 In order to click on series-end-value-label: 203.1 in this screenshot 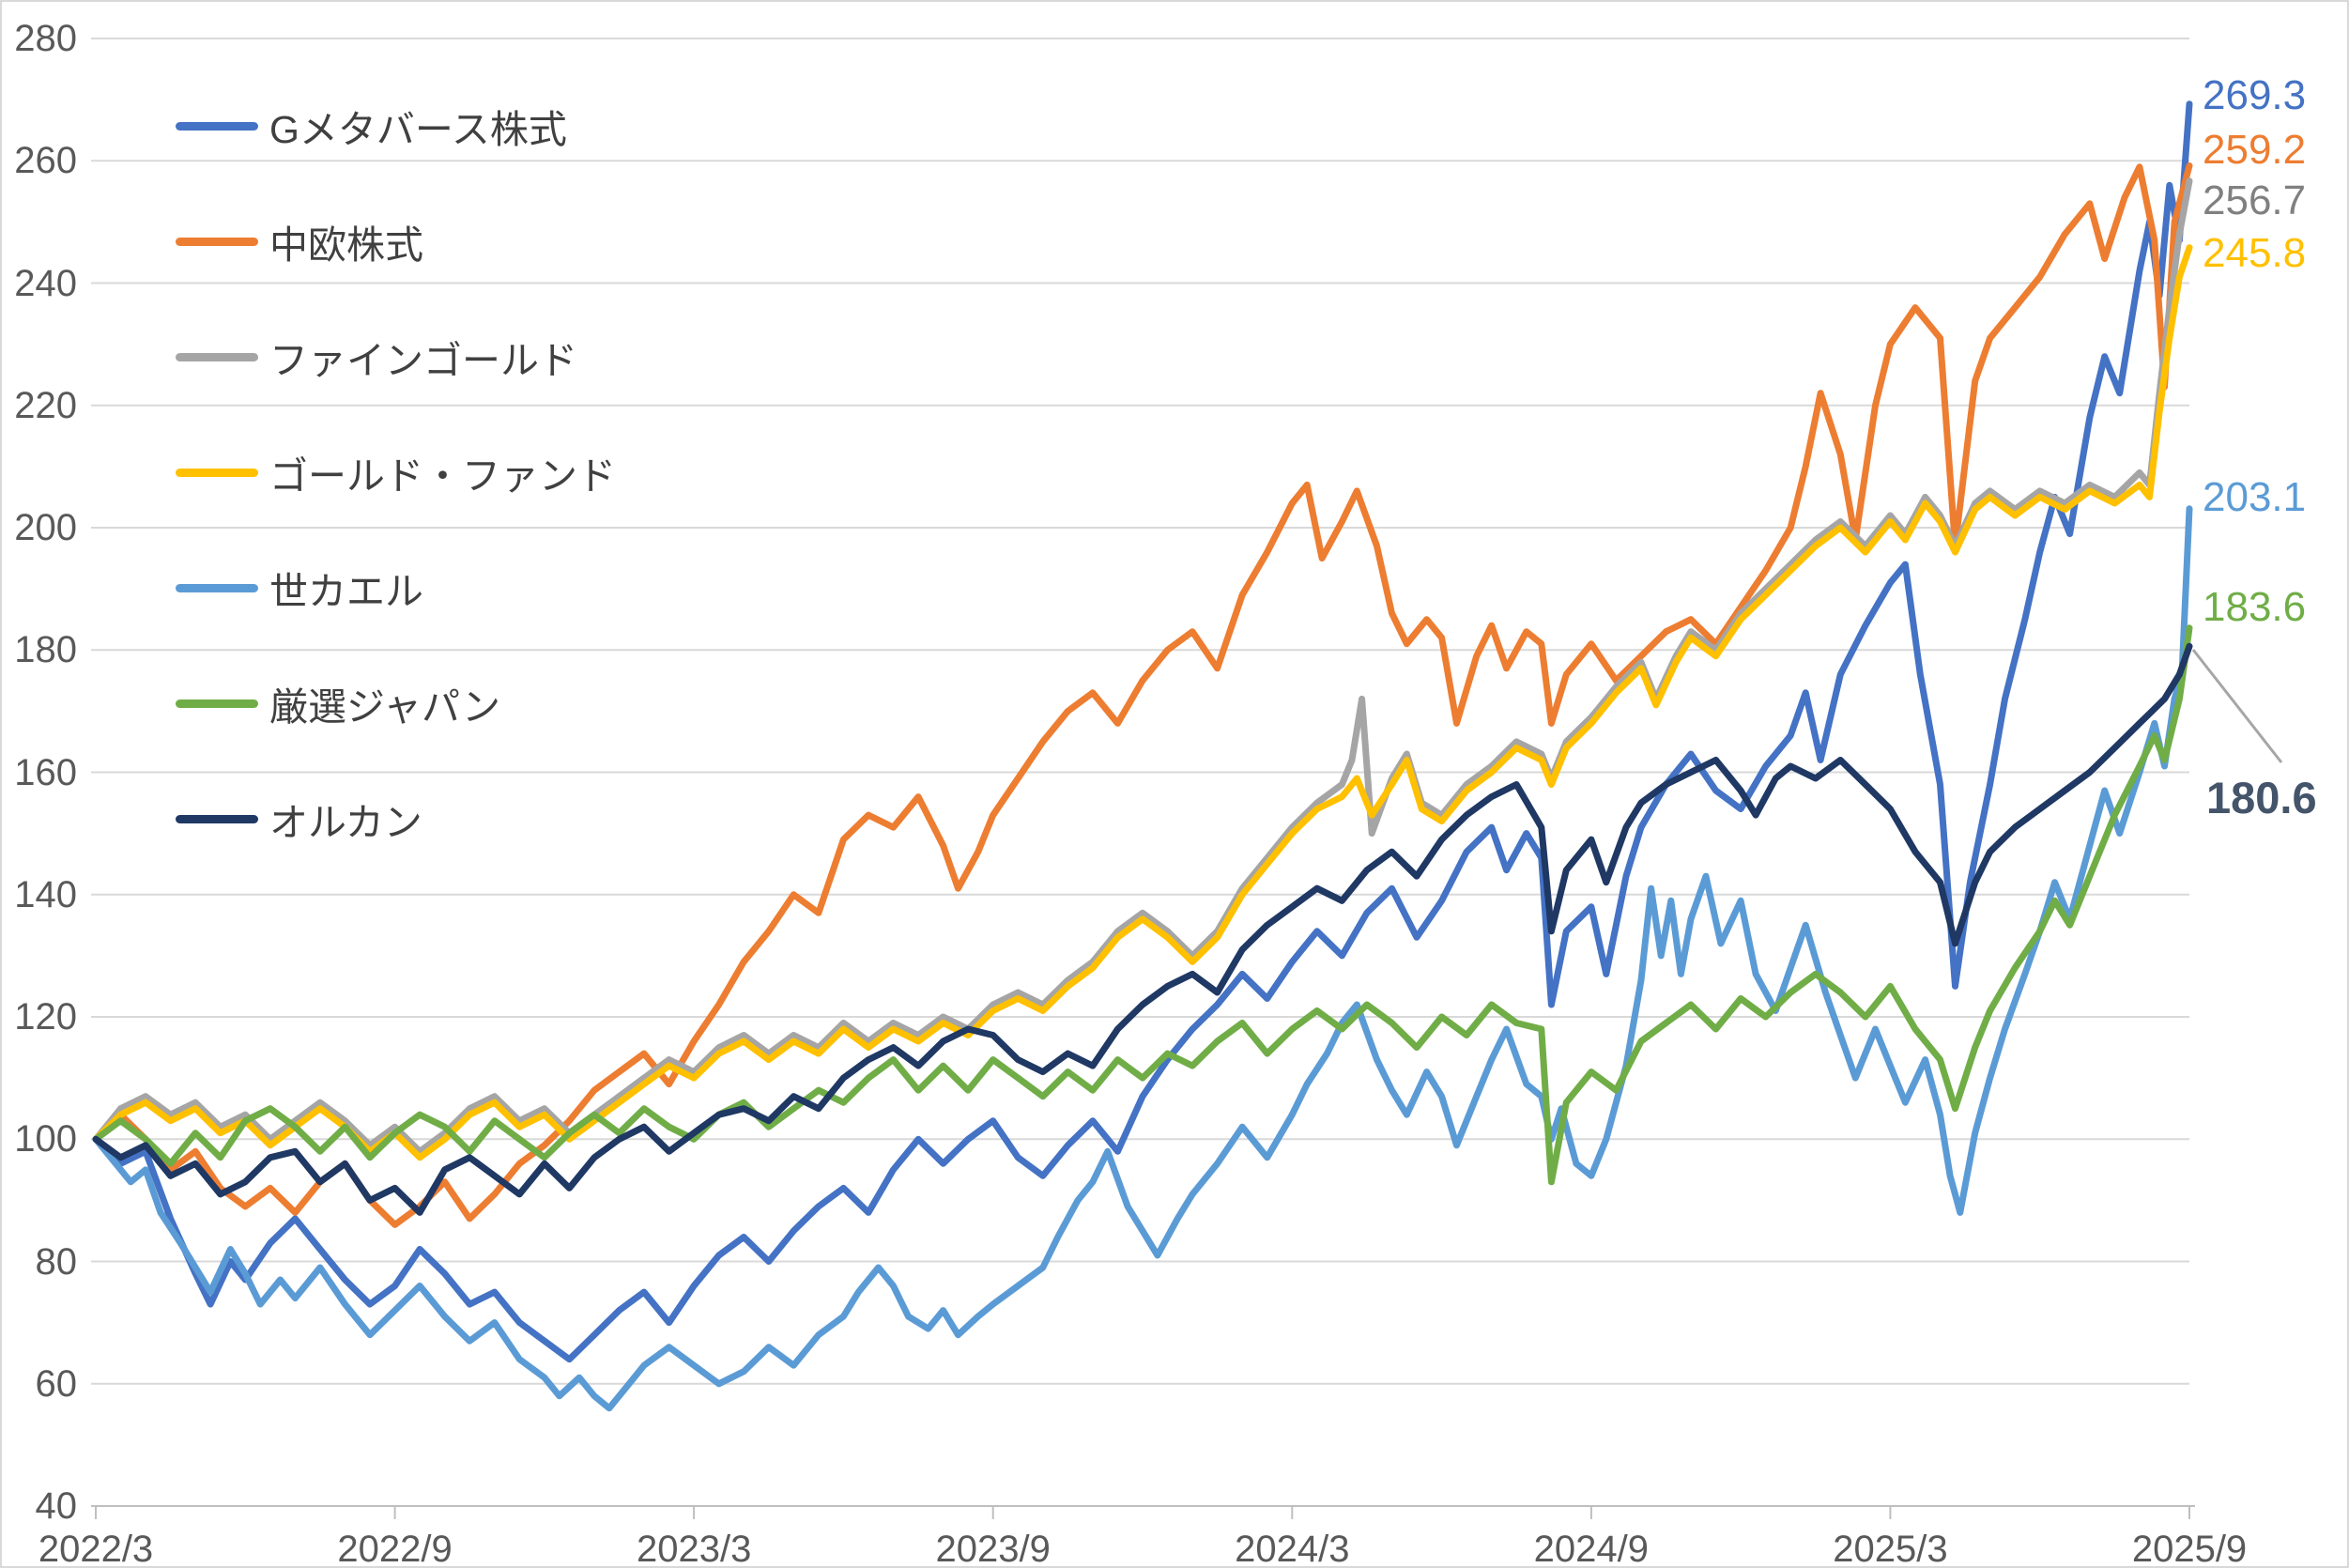, I will do `click(2255, 497)`.